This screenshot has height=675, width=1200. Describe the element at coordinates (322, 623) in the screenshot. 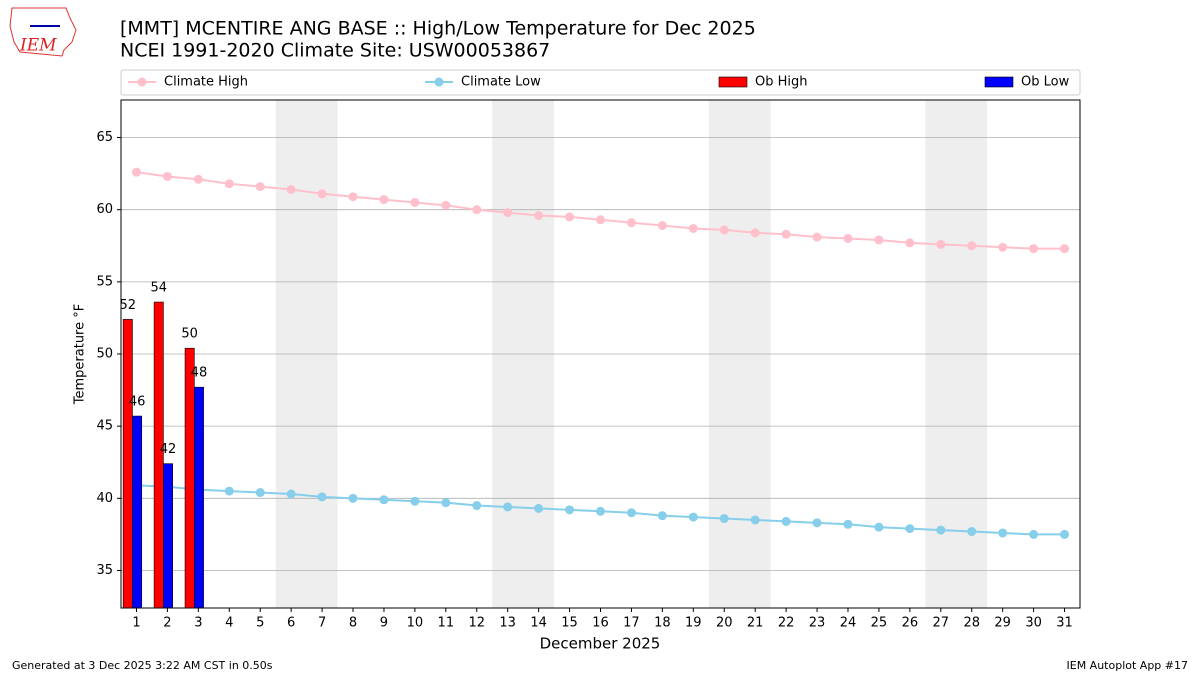

I see `x-tick-label: 7` at that location.